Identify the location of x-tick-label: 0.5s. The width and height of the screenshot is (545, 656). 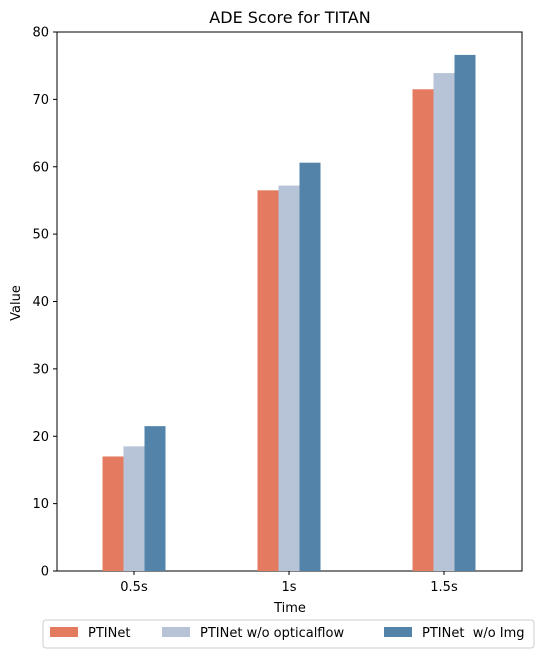
(134, 587).